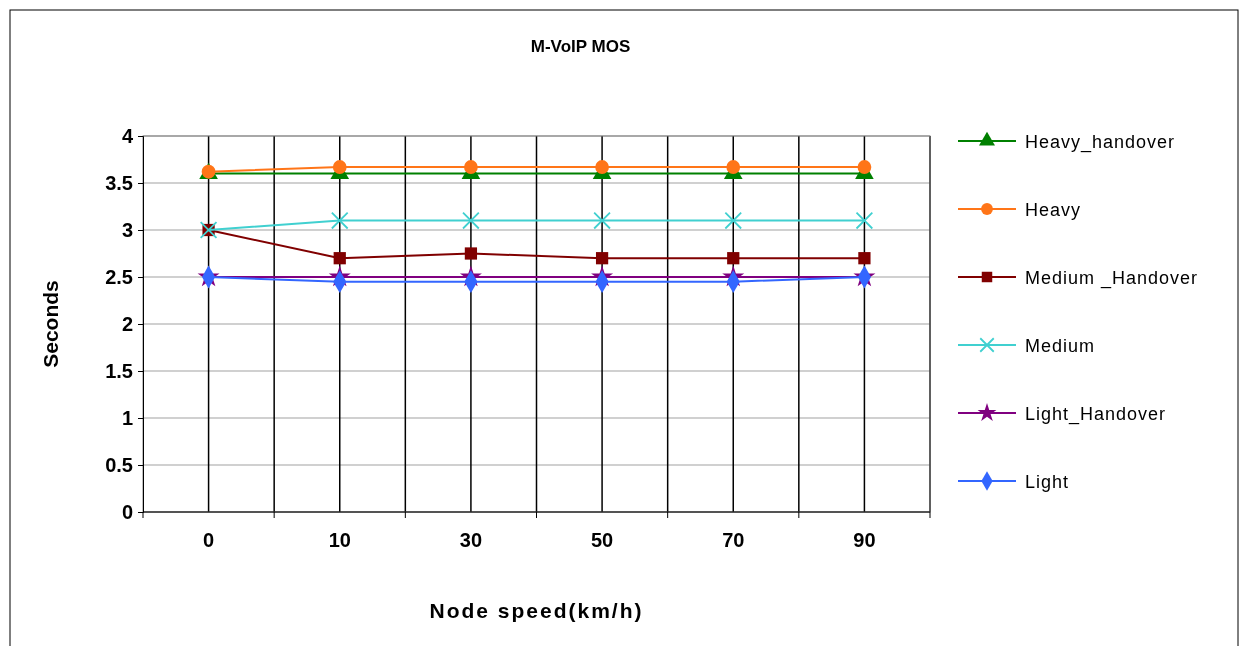 This screenshot has width=1250, height=646. I want to click on x-tick-label: 90, so click(864, 540).